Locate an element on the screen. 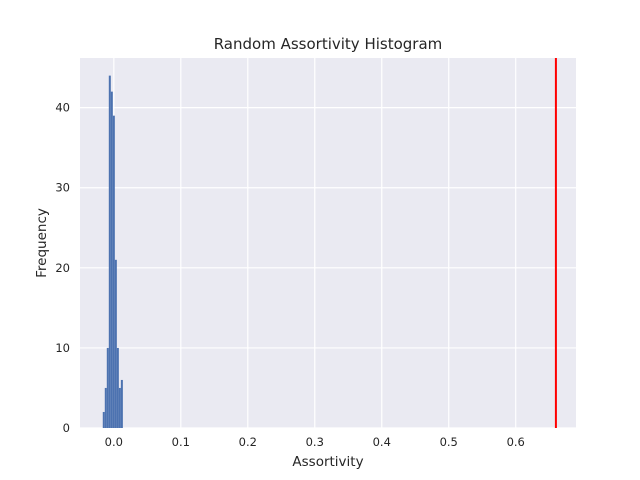 This screenshot has width=640, height=480. y-tick-labels: 0 10 20 30 40 is located at coordinates (62, 268).